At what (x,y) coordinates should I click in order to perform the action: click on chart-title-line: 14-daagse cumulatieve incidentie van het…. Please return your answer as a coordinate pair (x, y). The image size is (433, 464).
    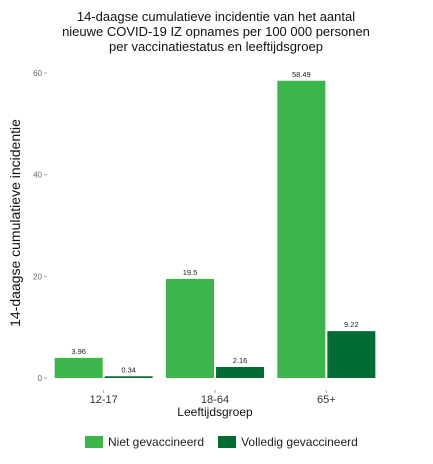
    Looking at the image, I should click on (216, 16).